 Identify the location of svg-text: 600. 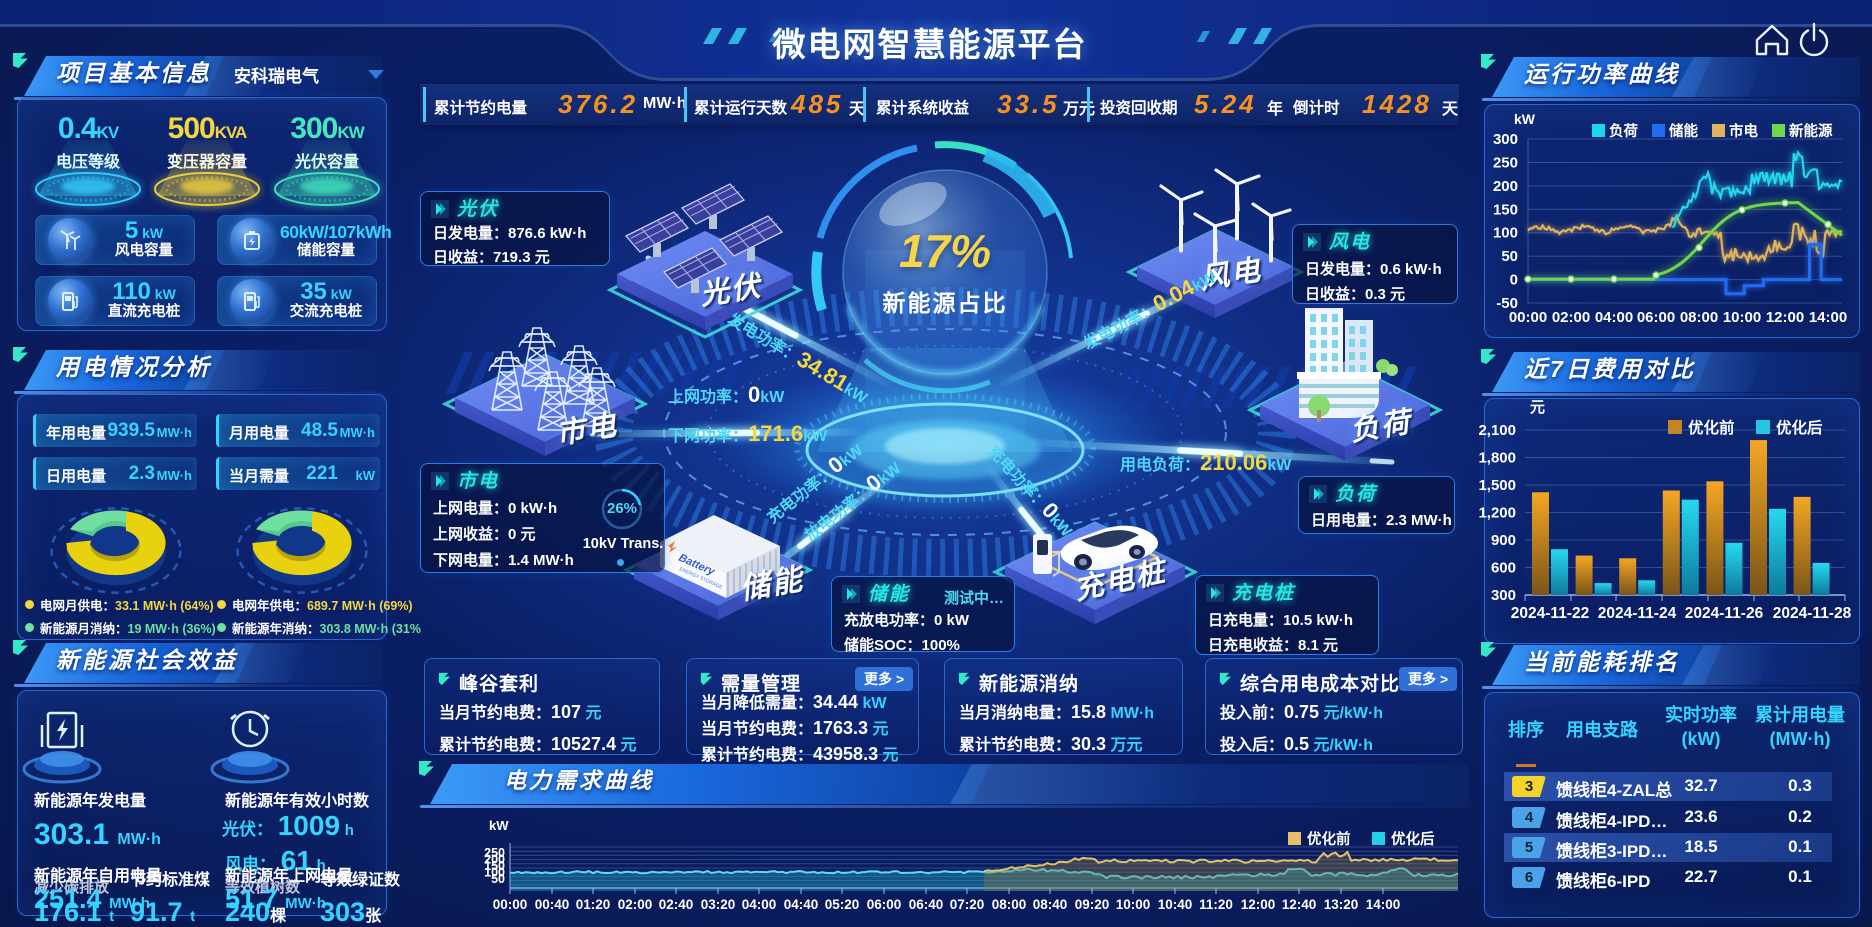
(1503, 568).